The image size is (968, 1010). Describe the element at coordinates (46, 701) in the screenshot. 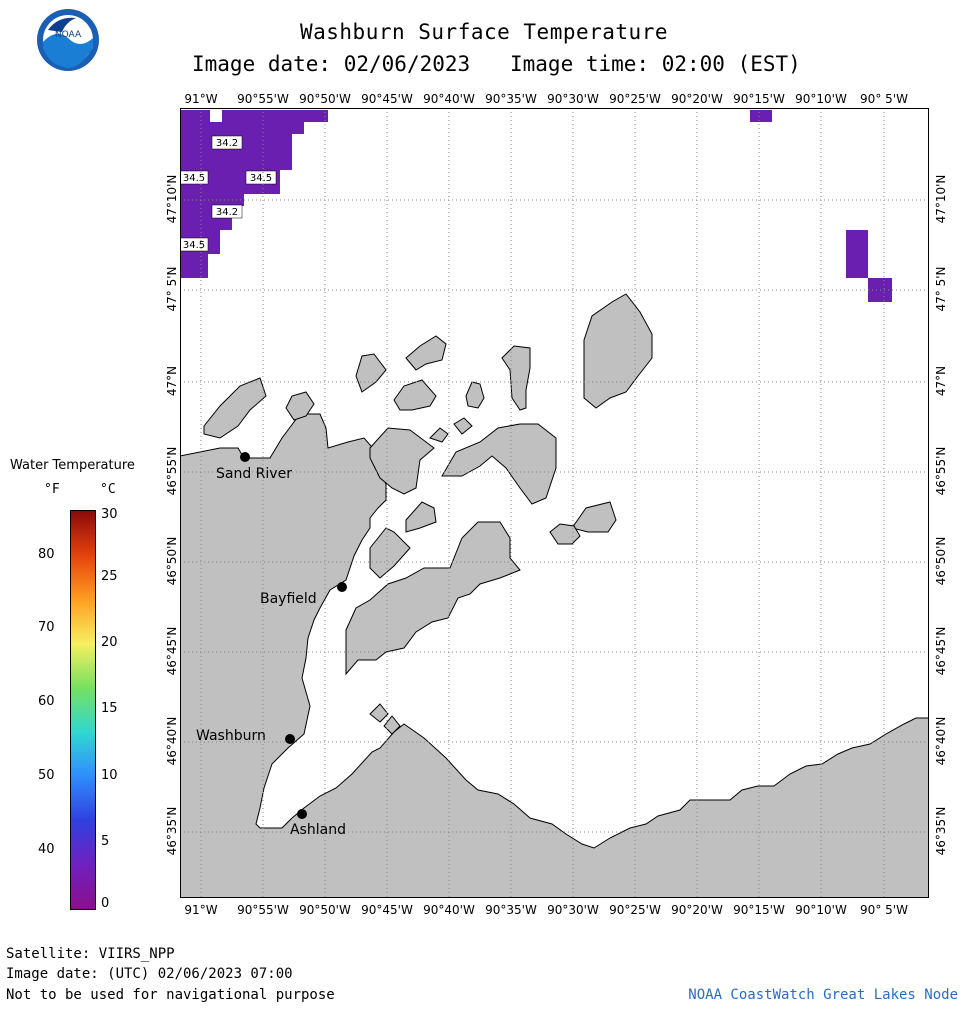

I see `legend-tick-f: 60` at that location.